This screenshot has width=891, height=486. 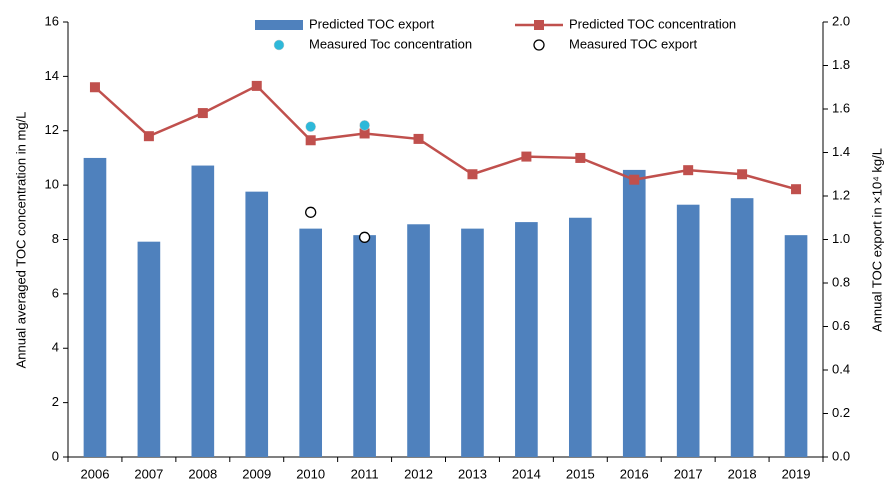 I want to click on x-tick-label: 2016, so click(x=634, y=473).